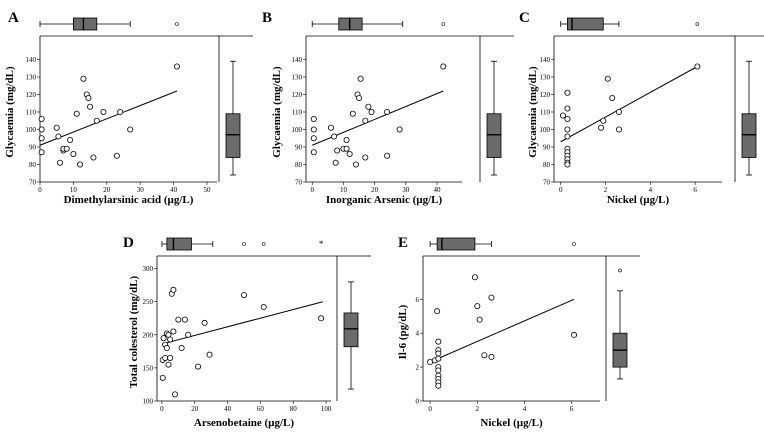 The width and height of the screenshot is (764, 434). I want to click on right-box, so click(351, 330).